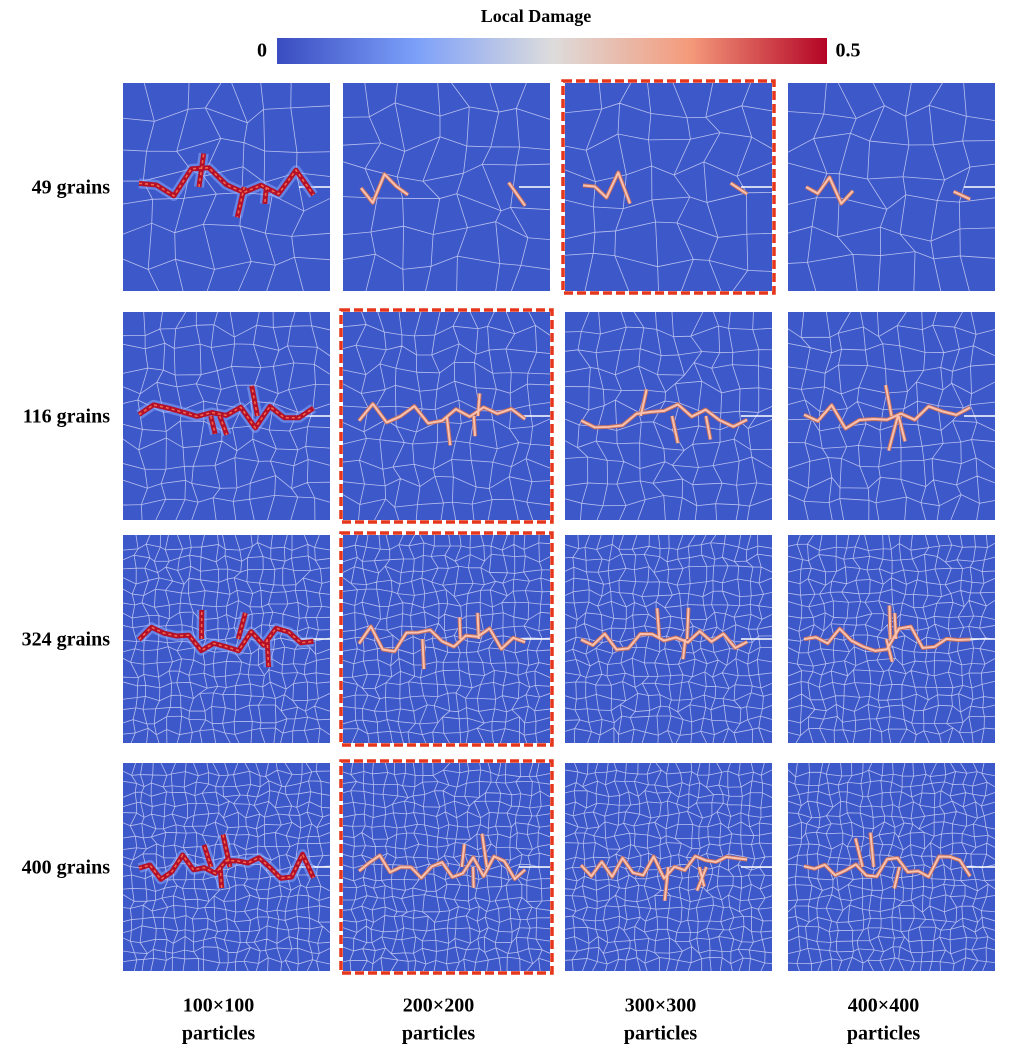 Image resolution: width=1017 pixels, height=1058 pixels. I want to click on column-size: 300×300, so click(660, 1006).